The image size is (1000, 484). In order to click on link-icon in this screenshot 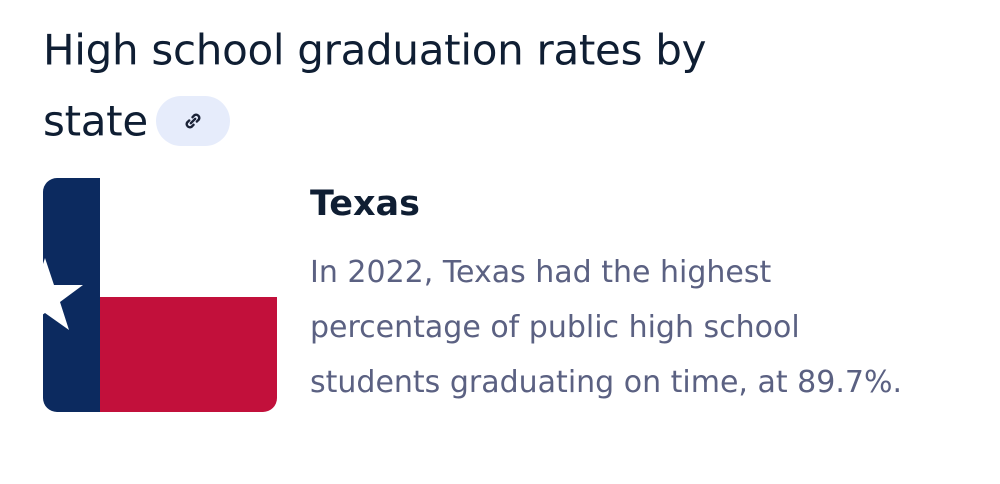, I will do `click(193, 121)`.